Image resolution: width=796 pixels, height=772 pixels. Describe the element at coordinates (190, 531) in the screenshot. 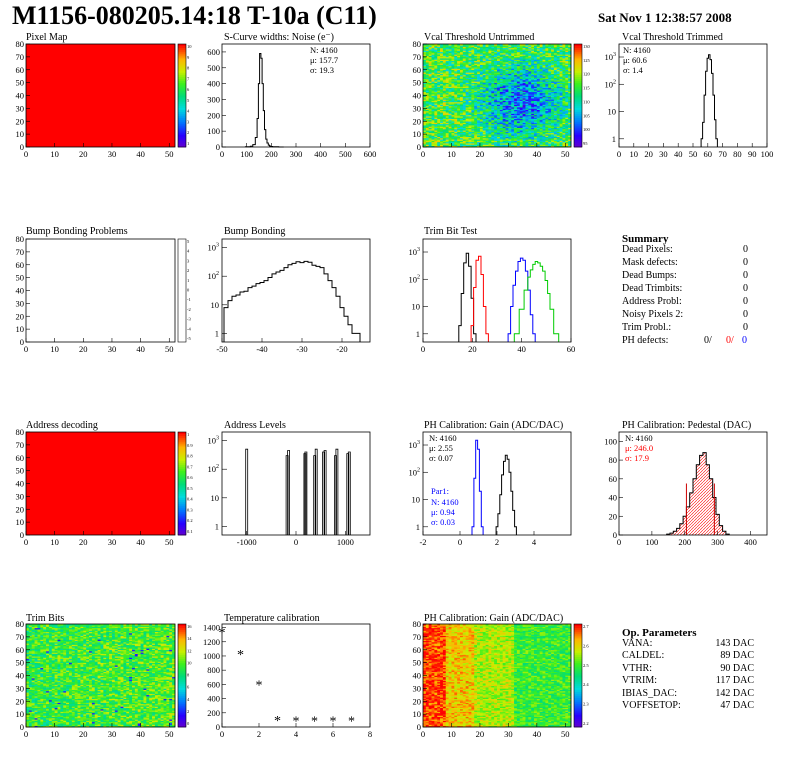

I see `color-scale-tick: 0.1` at that location.